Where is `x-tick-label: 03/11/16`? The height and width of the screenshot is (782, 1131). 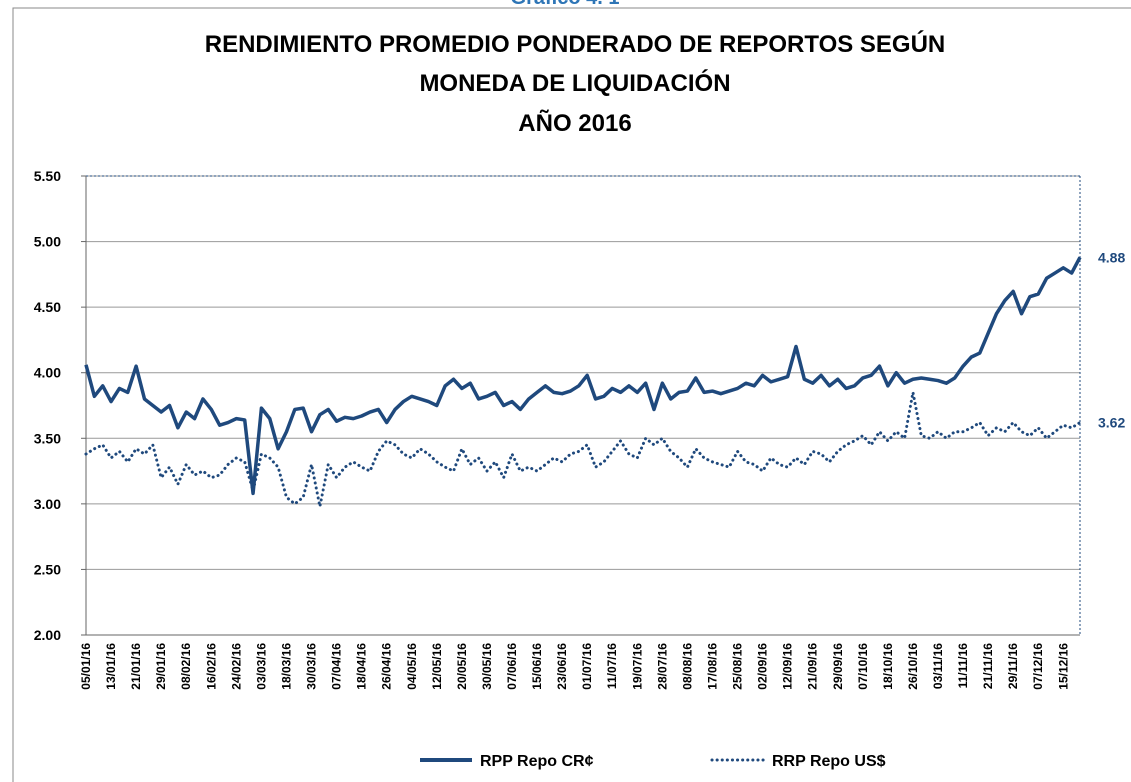 x-tick-label: 03/11/16 is located at coordinates (938, 666).